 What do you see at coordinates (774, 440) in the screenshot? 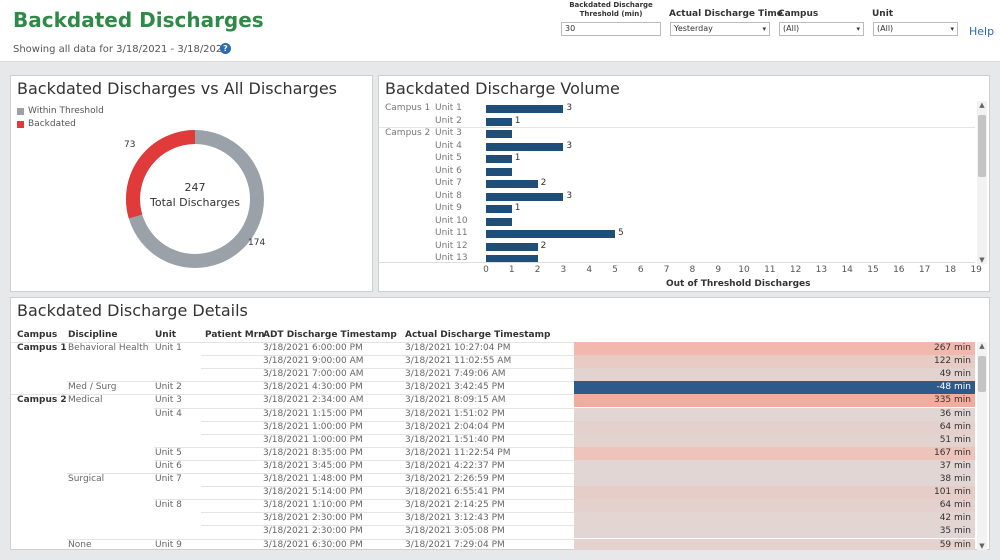
I see `minutes-heat-cell: 51 min` at bounding box center [774, 440].